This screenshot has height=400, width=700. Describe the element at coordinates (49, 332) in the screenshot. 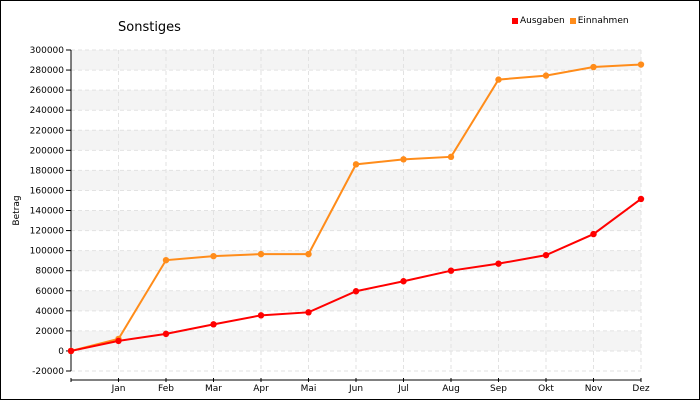

I see `y-tick-label: 20000` at that location.